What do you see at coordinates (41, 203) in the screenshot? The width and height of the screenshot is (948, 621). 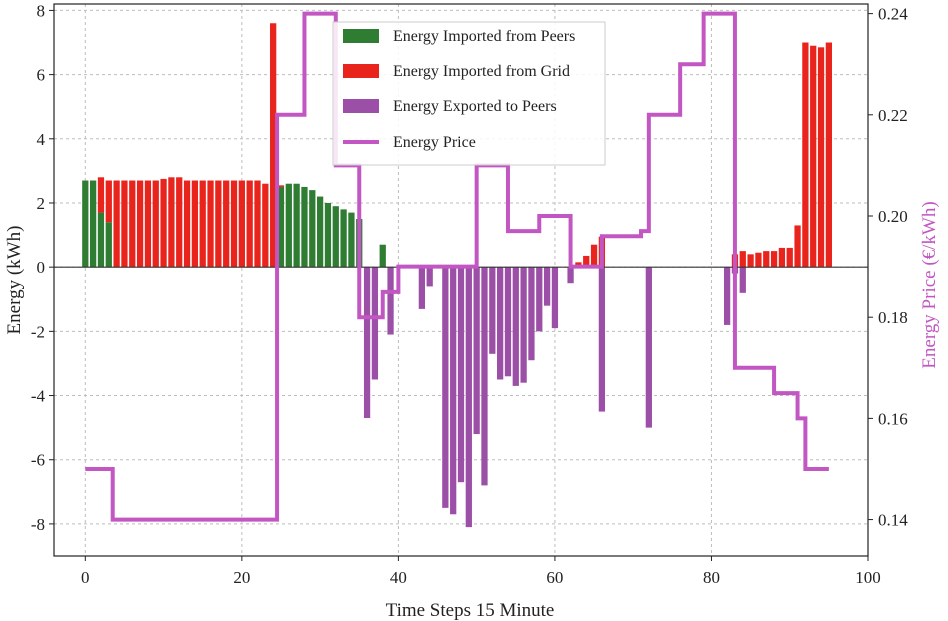 I see `y-tick-label: 2` at bounding box center [41, 203].